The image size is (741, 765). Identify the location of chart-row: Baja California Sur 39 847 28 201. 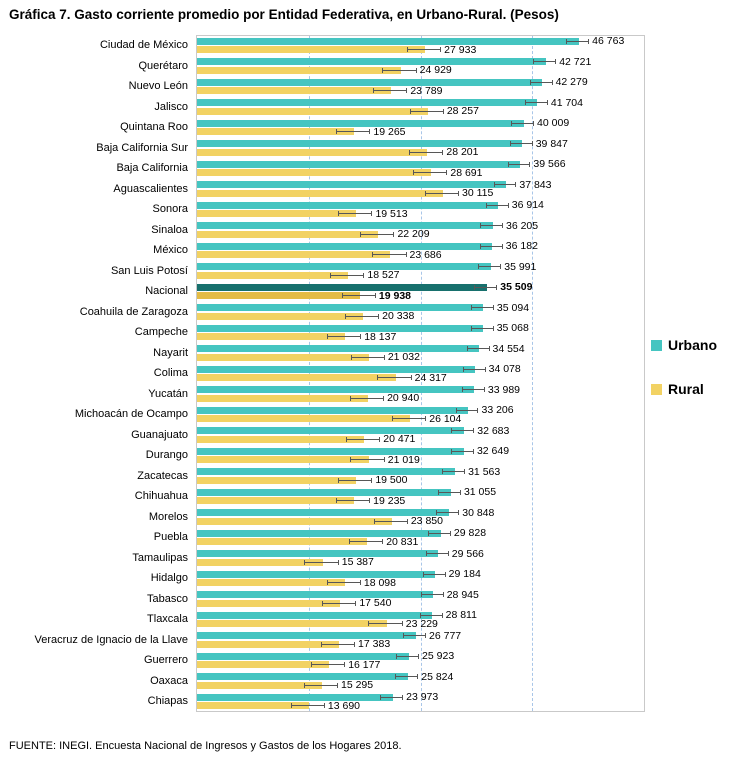
(370, 148).